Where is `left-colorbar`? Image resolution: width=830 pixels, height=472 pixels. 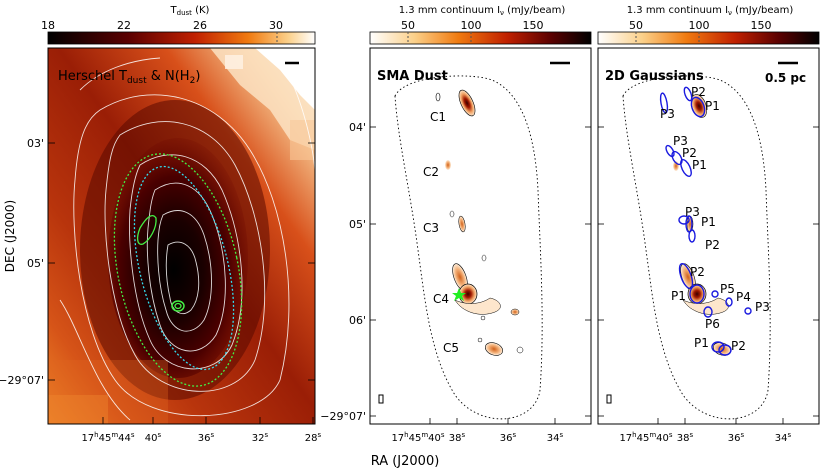 left-colorbar is located at coordinates (181, 38).